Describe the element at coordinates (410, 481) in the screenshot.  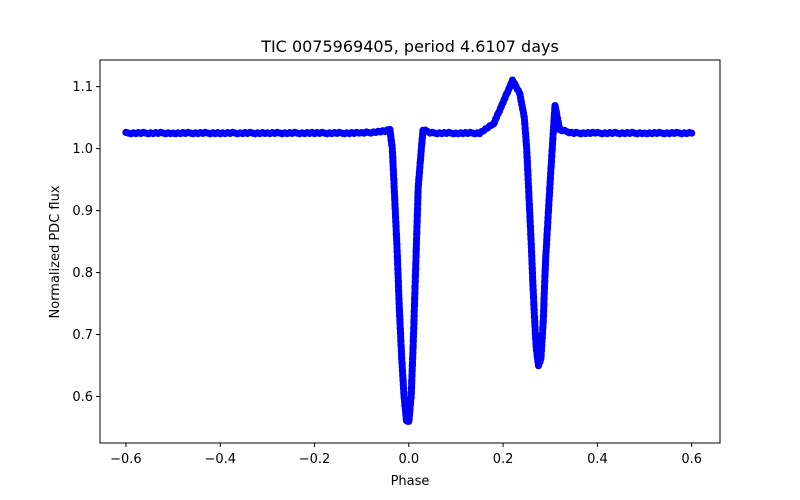
I see `x-axis-label: Phase` at that location.